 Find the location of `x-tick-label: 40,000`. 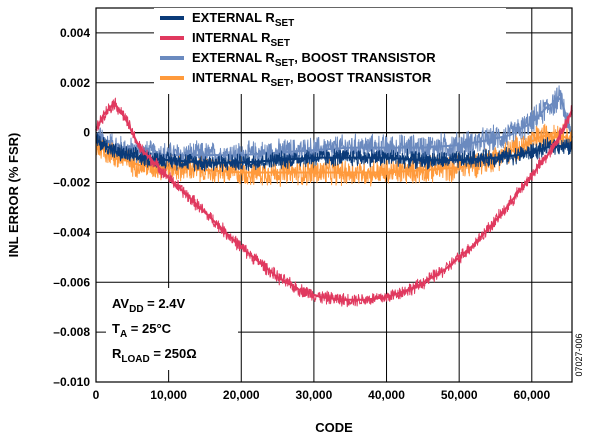

x-tick-label: 40,000 is located at coordinates (386, 395).